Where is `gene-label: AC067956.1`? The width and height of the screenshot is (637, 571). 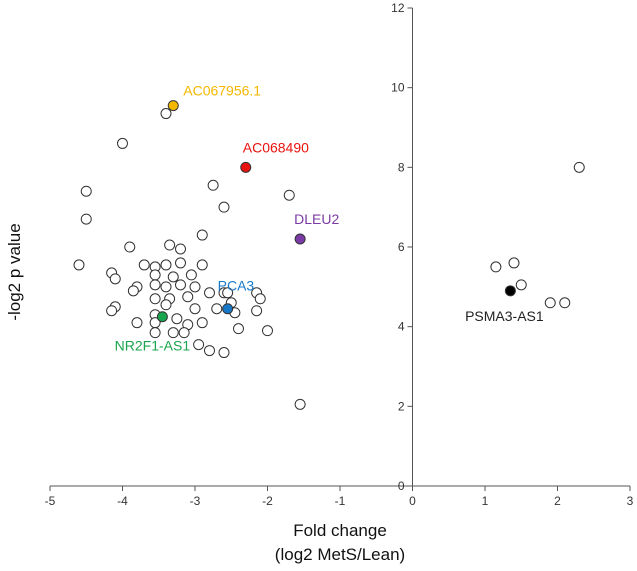 gene-label: AC067956.1 is located at coordinates (222, 91).